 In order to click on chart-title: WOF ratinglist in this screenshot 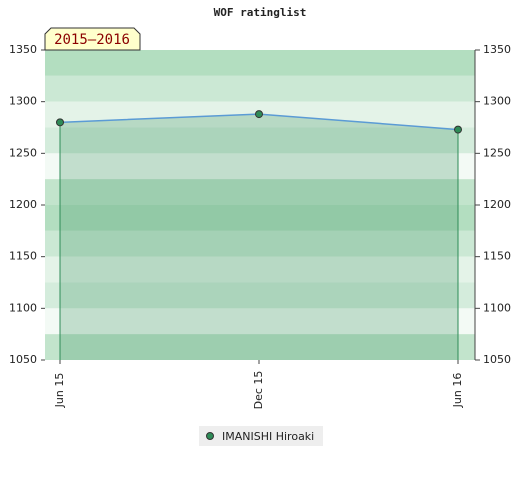, I will do `click(260, 12)`.